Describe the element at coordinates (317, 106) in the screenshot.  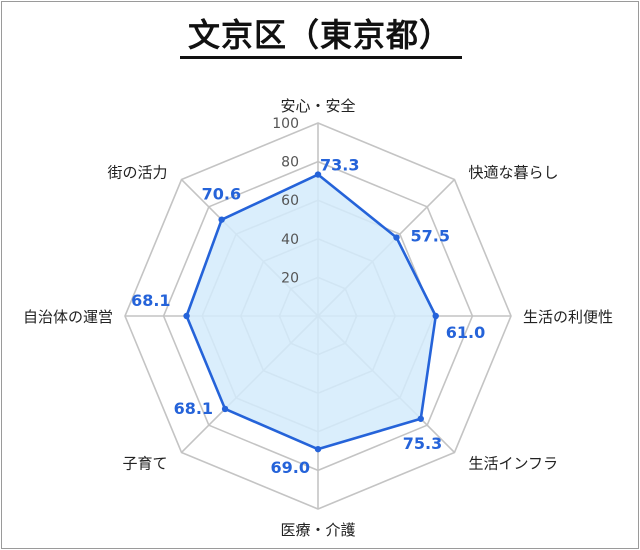
I see `axis-label: 安心・安全` at that location.